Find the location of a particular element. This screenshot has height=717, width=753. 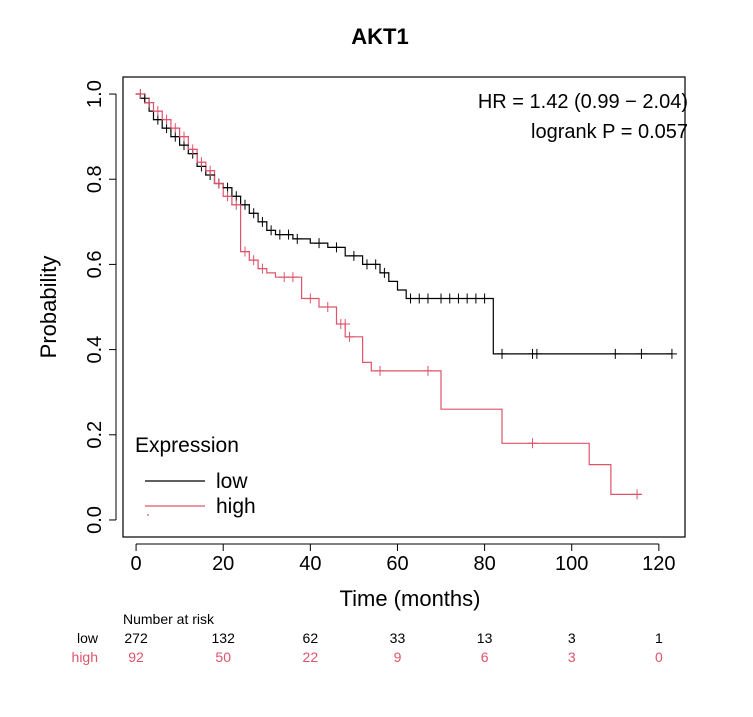

risk-value-low: 62 is located at coordinates (311, 638).